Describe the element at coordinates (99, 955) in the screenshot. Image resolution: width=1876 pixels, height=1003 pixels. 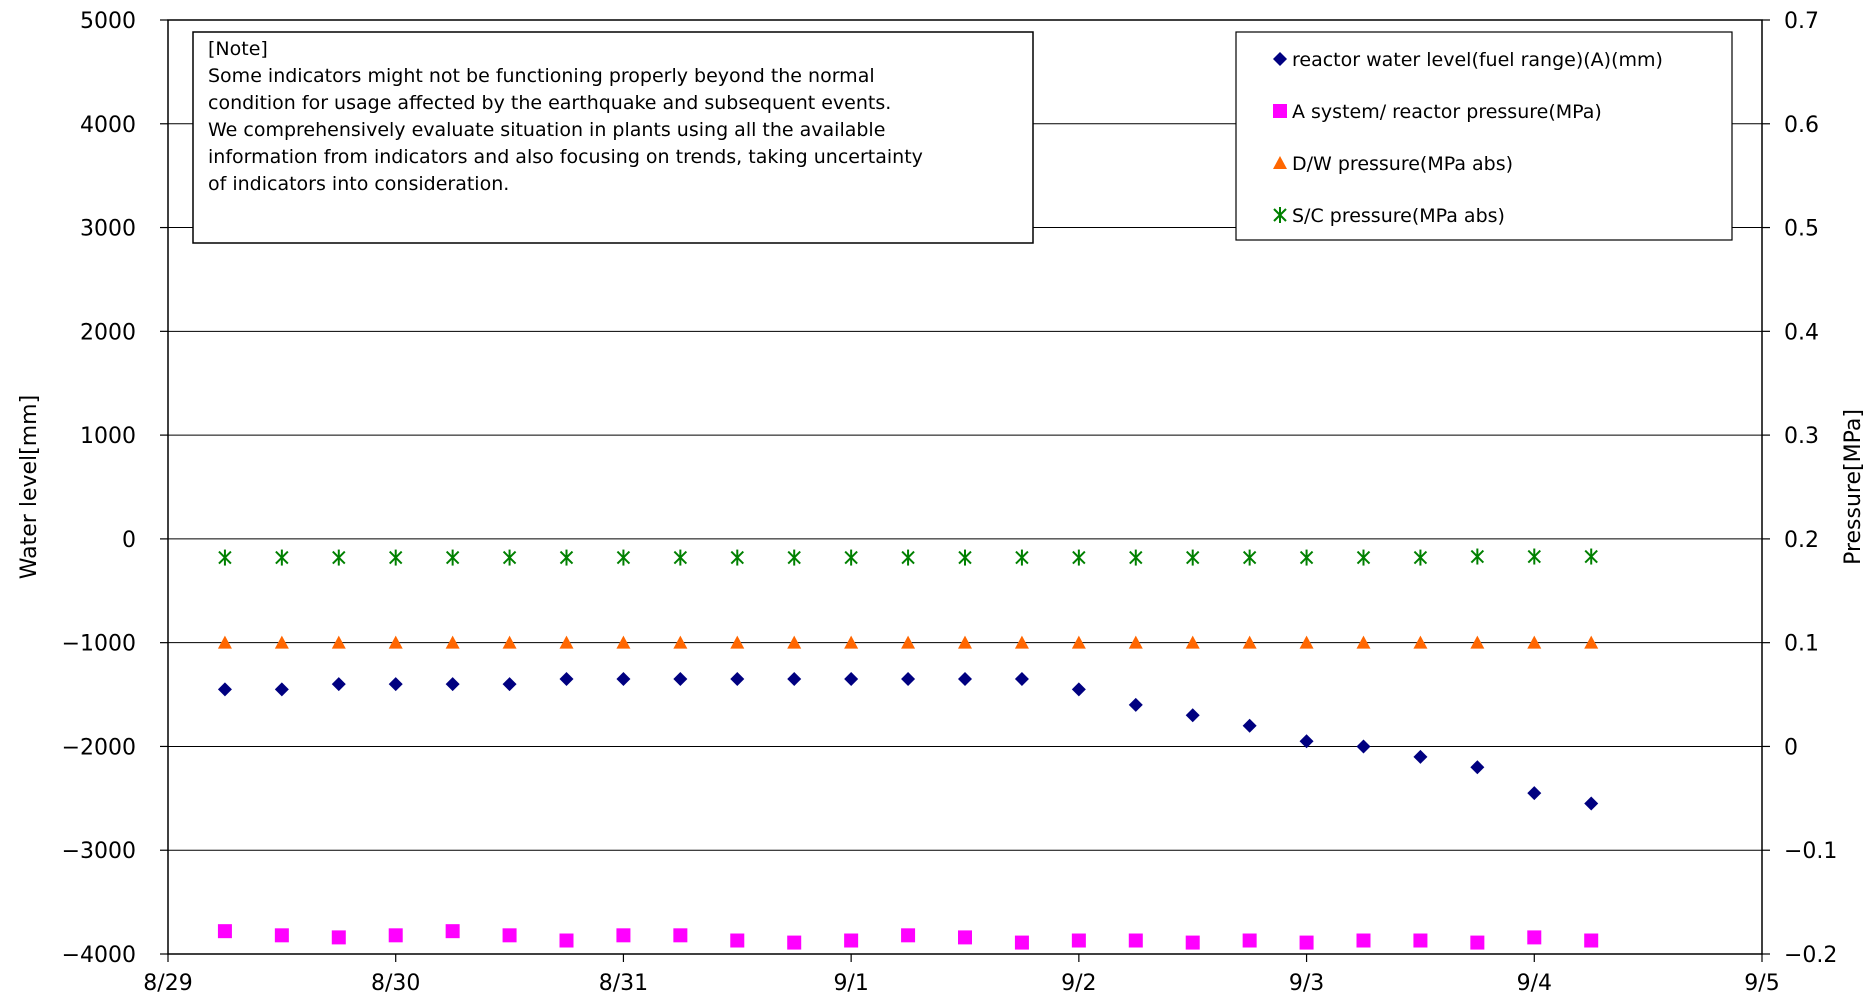
I see `y-tick-label: −4000` at that location.